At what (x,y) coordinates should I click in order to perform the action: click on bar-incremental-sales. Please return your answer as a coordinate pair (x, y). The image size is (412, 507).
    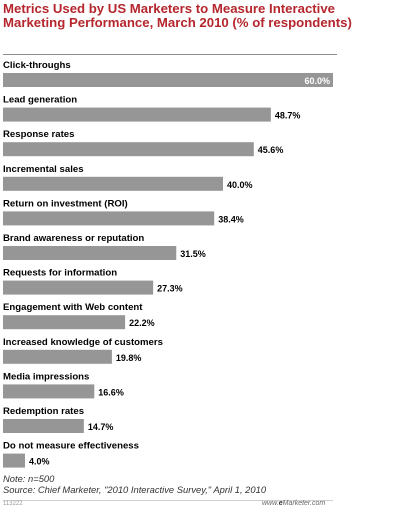
    Looking at the image, I should click on (113, 183).